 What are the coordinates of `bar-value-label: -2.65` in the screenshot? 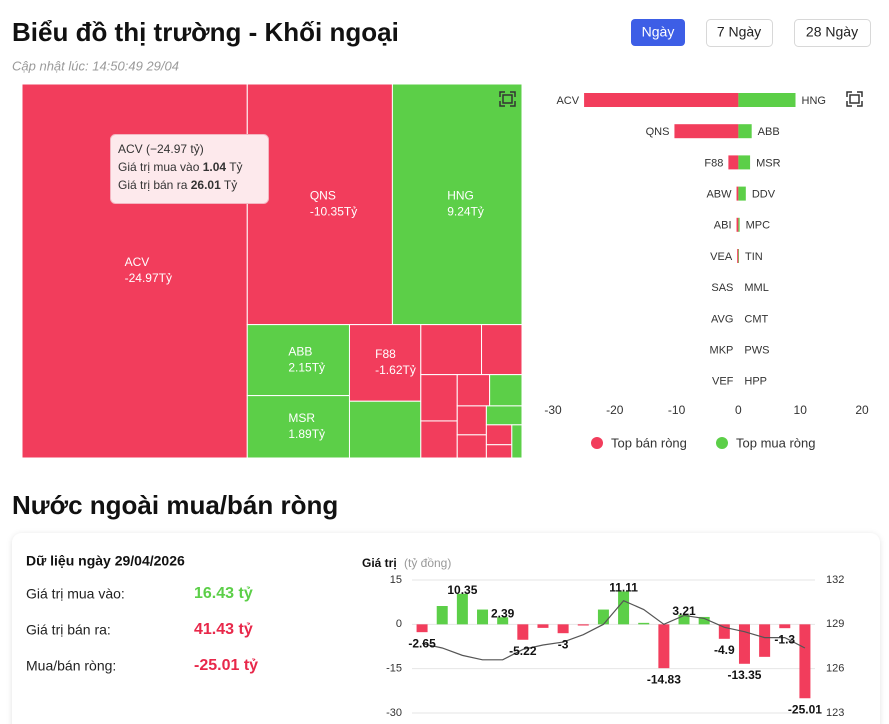 It's located at (422, 643).